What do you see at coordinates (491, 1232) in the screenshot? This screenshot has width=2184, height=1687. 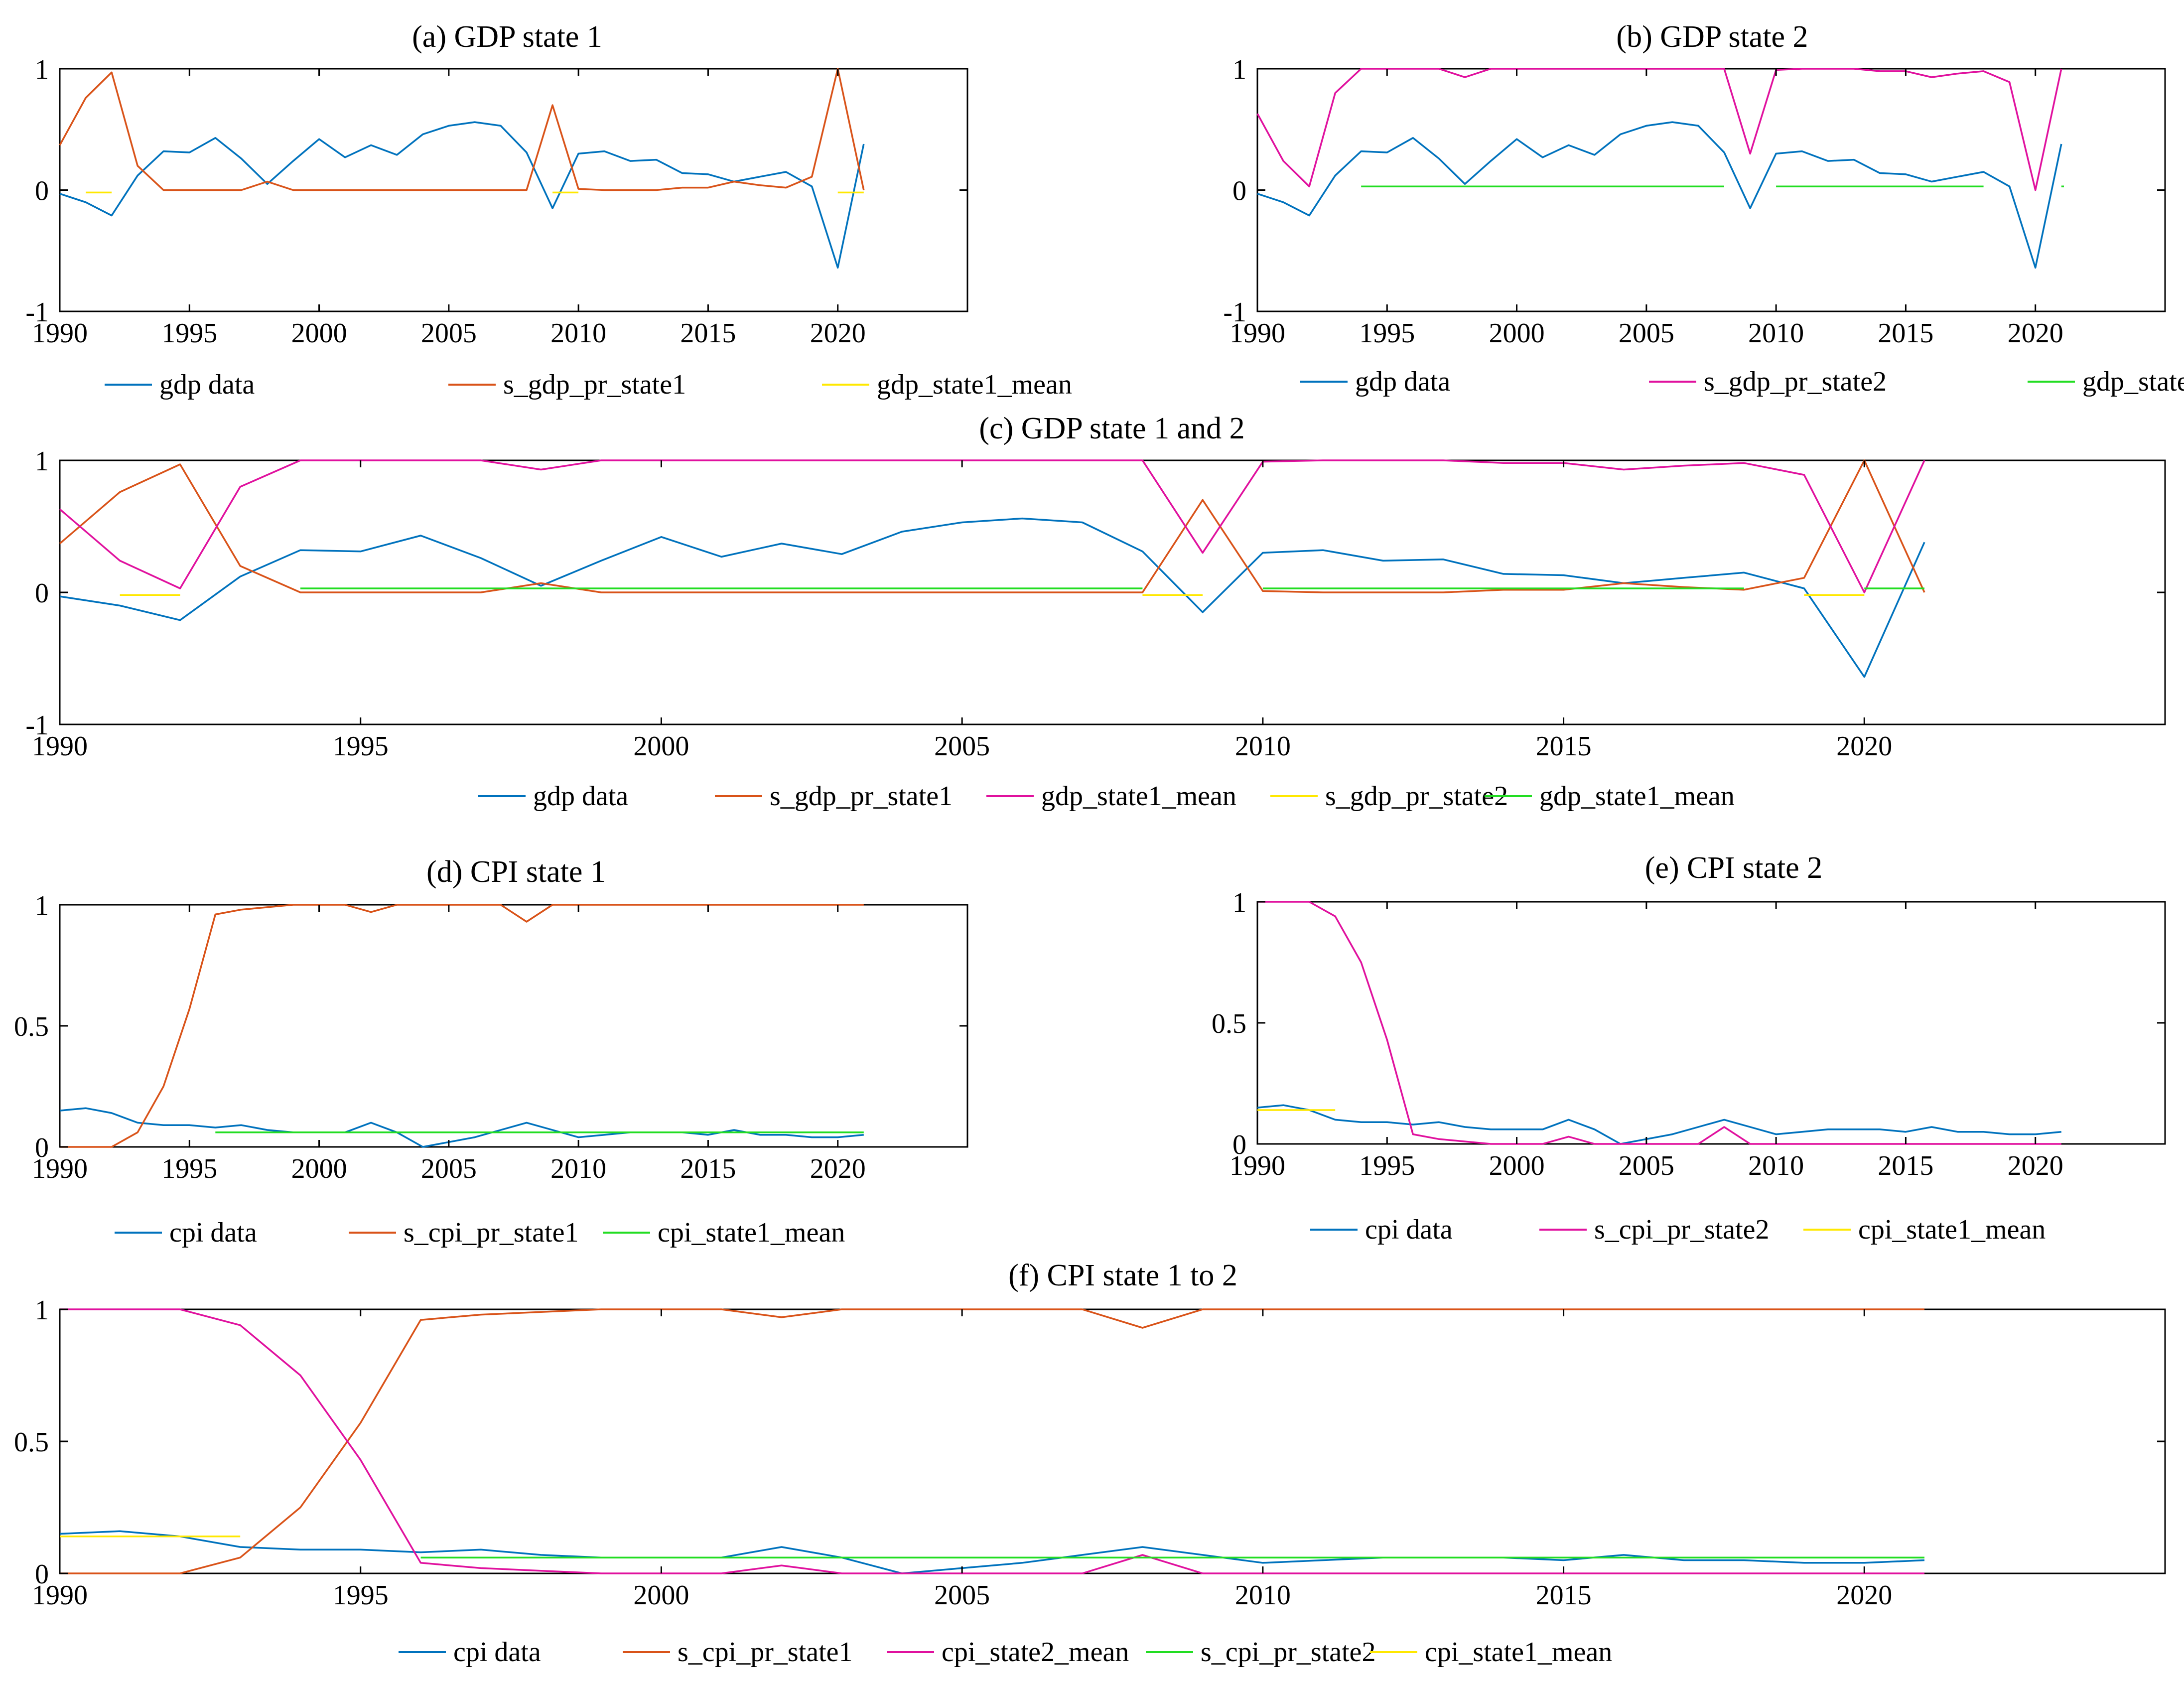 I see `legend-label: s_cpi_pr_state1` at bounding box center [491, 1232].